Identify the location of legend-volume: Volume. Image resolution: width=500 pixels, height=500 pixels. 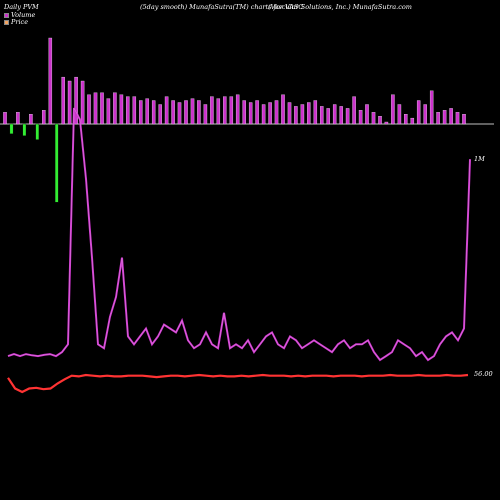
(19, 15).